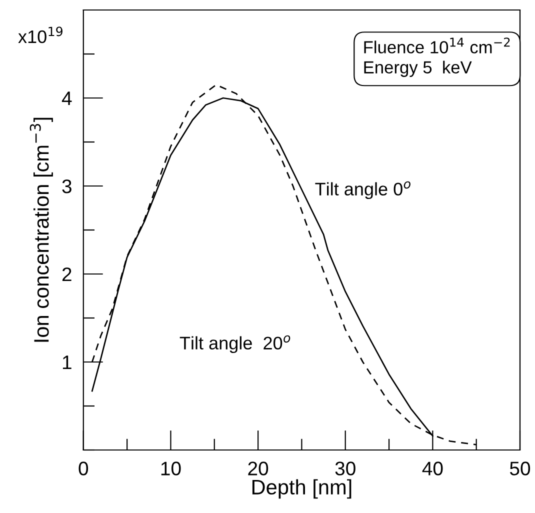 The height and width of the screenshot is (513, 535). I want to click on annotation: Tilt angle 0$^{o}$, so click(362, 190).